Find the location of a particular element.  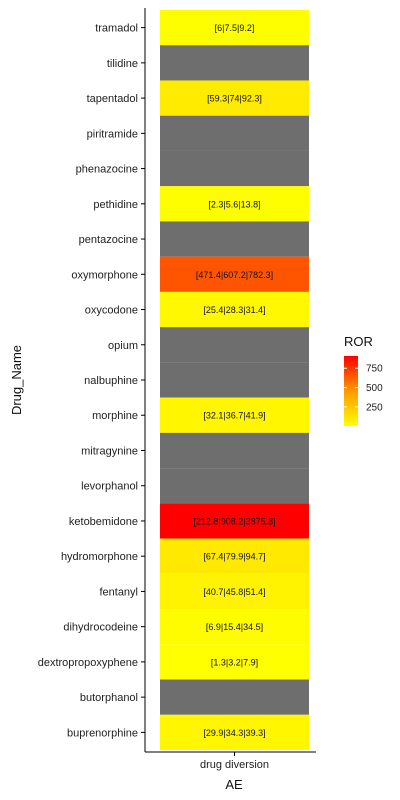

heatmap-cell-oxymorphone is located at coordinates (234, 274).